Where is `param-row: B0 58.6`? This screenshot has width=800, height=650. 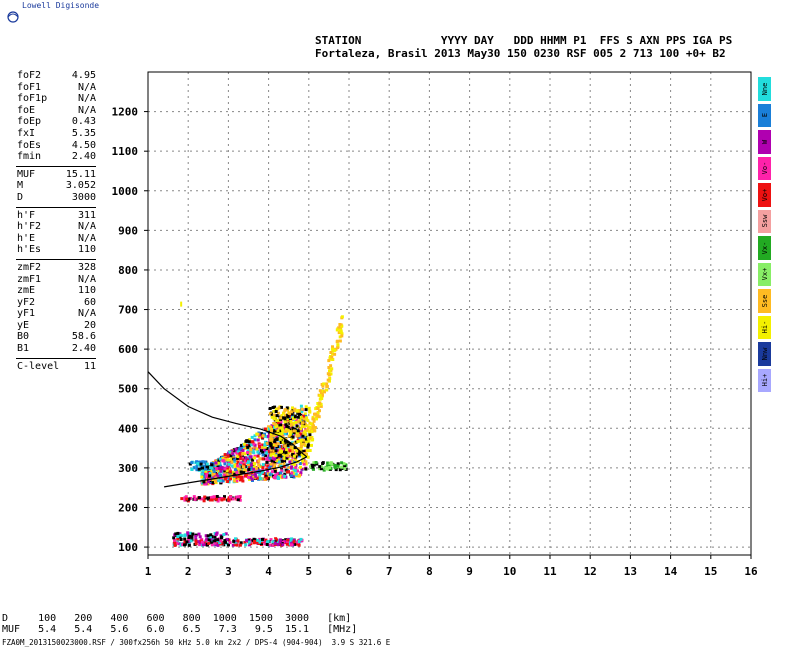
param-row: B0 58.6 is located at coordinates (50, 337).